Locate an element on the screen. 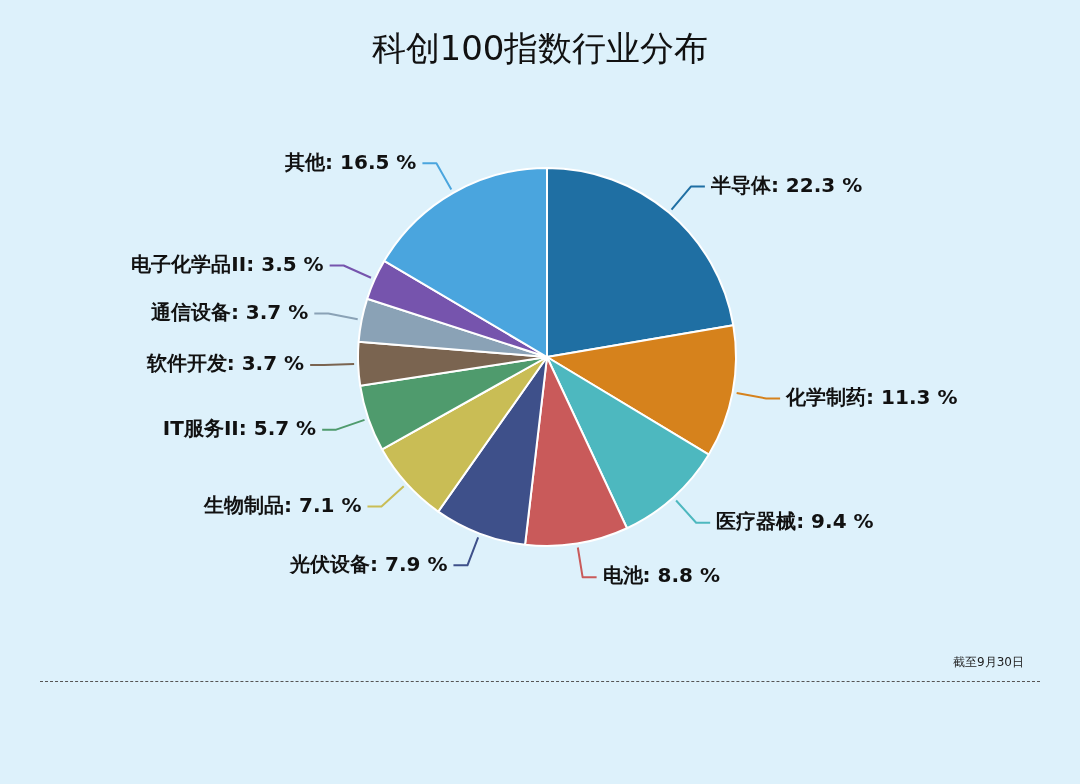  slice-label: IT服务II: 5.7 % is located at coordinates (239, 427).